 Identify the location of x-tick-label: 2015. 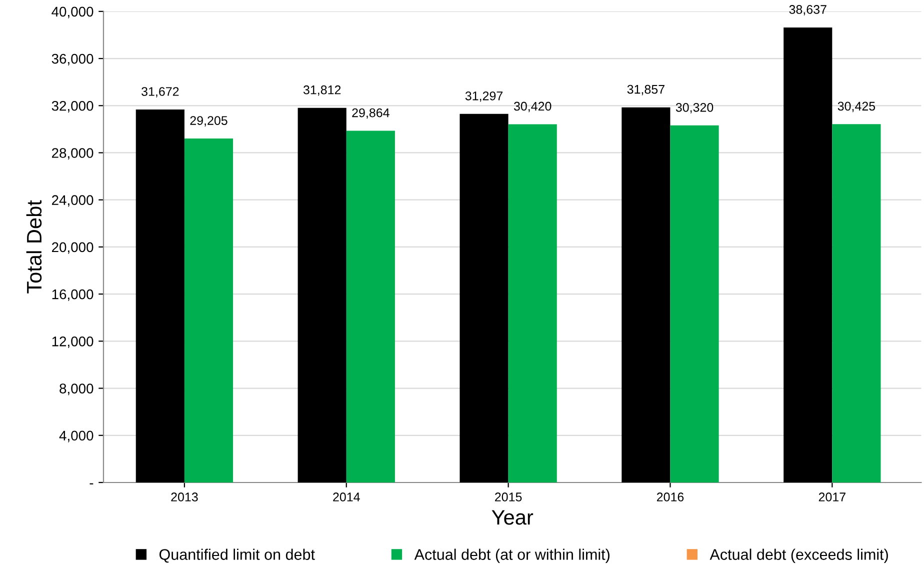
(508, 497).